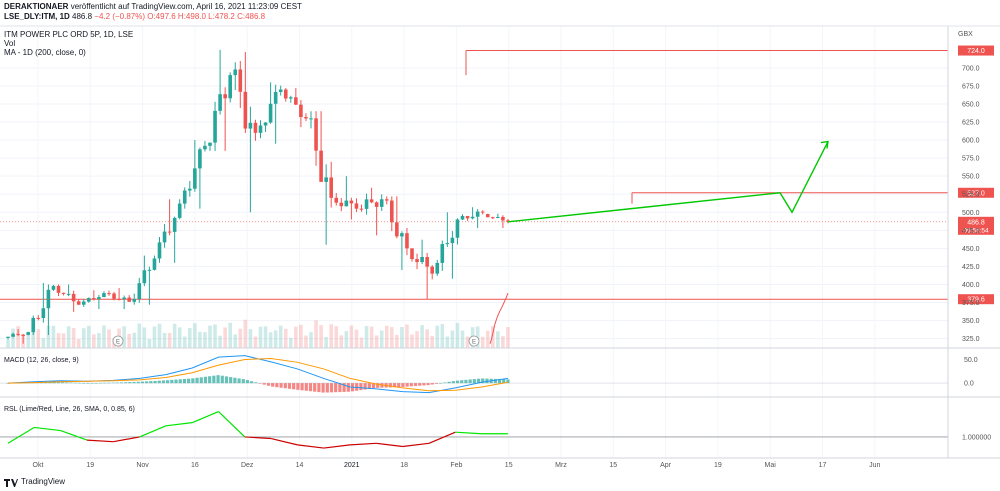  Describe the element at coordinates (118, 341) in the screenshot. I see `earnings-marker` at that location.